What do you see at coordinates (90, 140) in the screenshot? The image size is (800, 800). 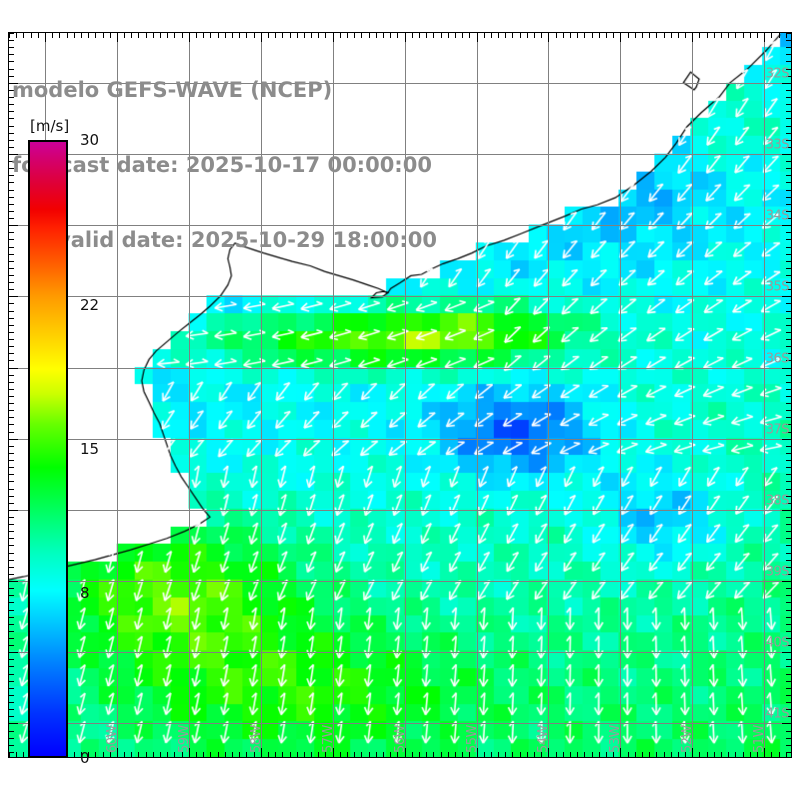 I see `colorbar-tick-label: 30` at bounding box center [90, 140].